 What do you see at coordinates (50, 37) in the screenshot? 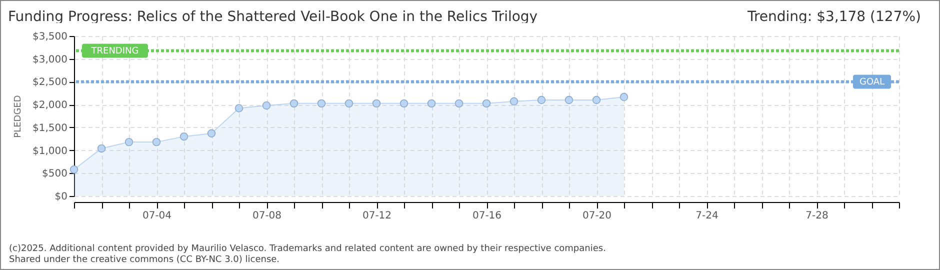
I see `y-tick-label: $3,500` at bounding box center [50, 37].